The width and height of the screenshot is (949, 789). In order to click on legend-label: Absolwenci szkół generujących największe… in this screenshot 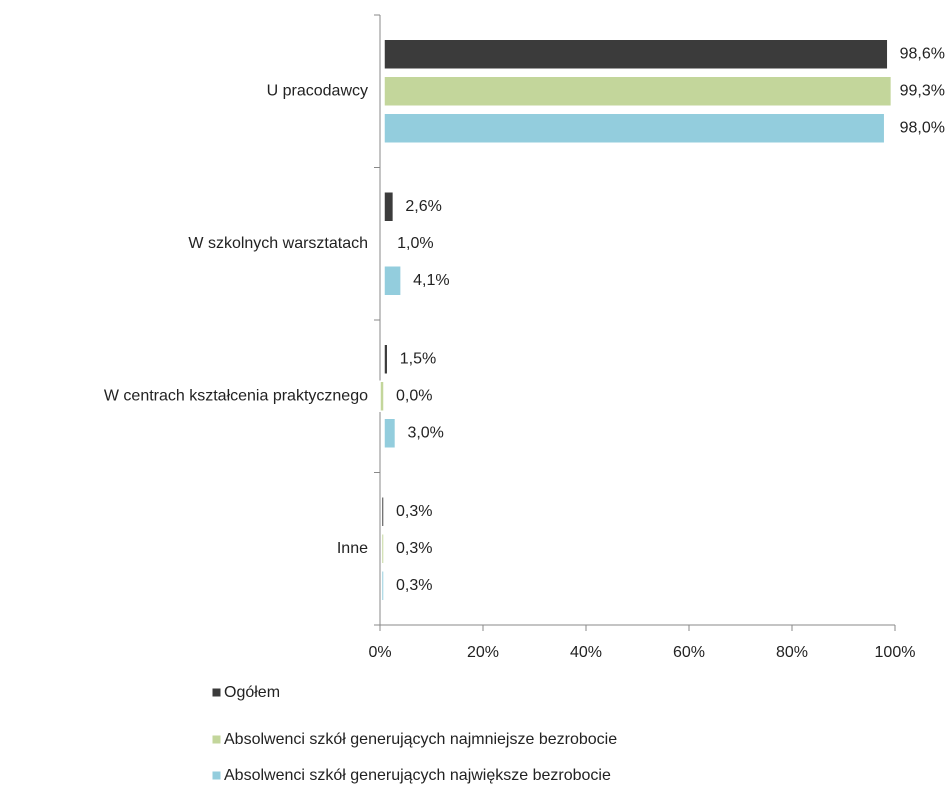, I will do `click(417, 775)`.